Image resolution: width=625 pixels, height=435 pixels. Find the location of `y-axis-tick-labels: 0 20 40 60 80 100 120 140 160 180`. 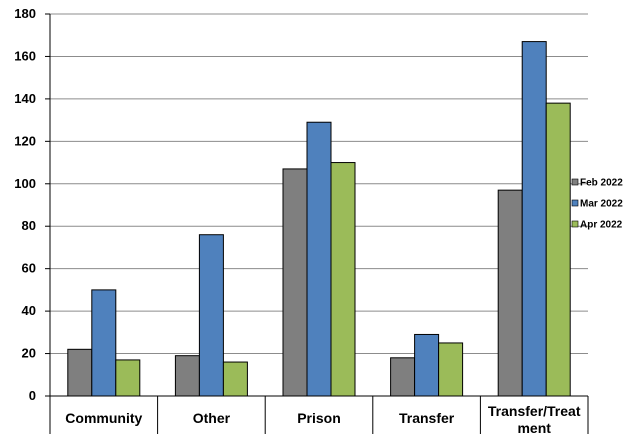

y-axis-tick-labels: 0 20 40 60 80 100 120 140 160 180 is located at coordinates (25, 204).